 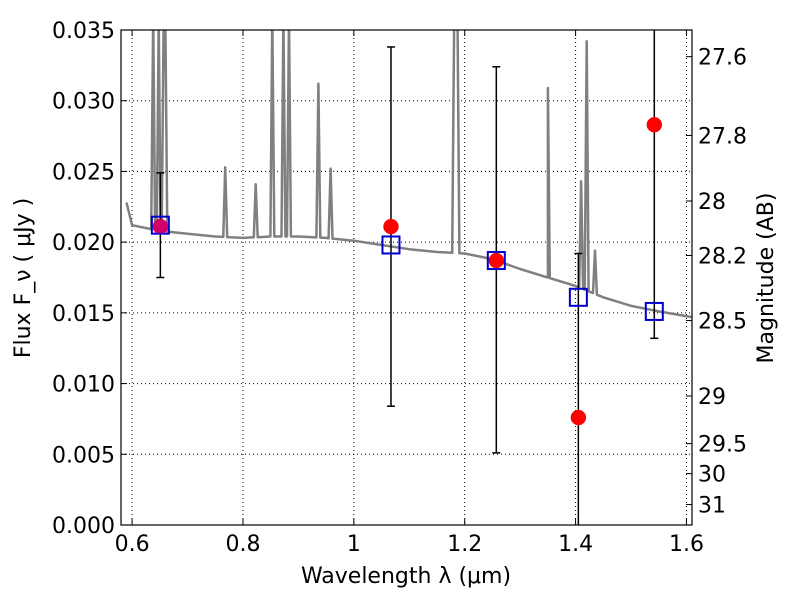 I want to click on mag-tick-label: 31, so click(x=712, y=506).